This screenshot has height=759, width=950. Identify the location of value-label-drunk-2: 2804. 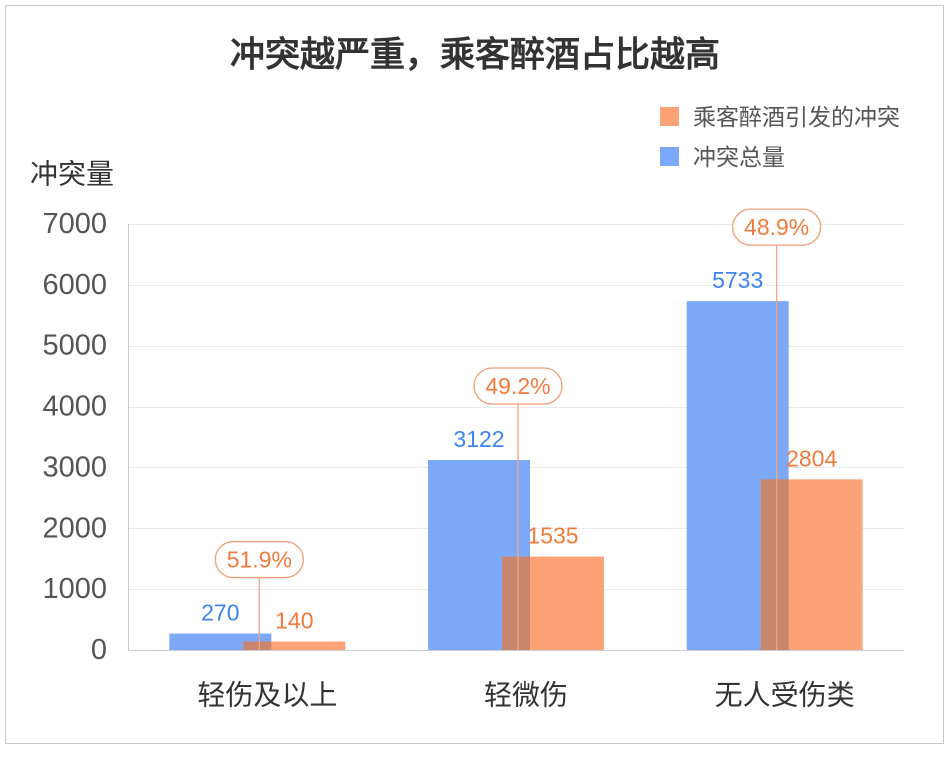
(811, 458).